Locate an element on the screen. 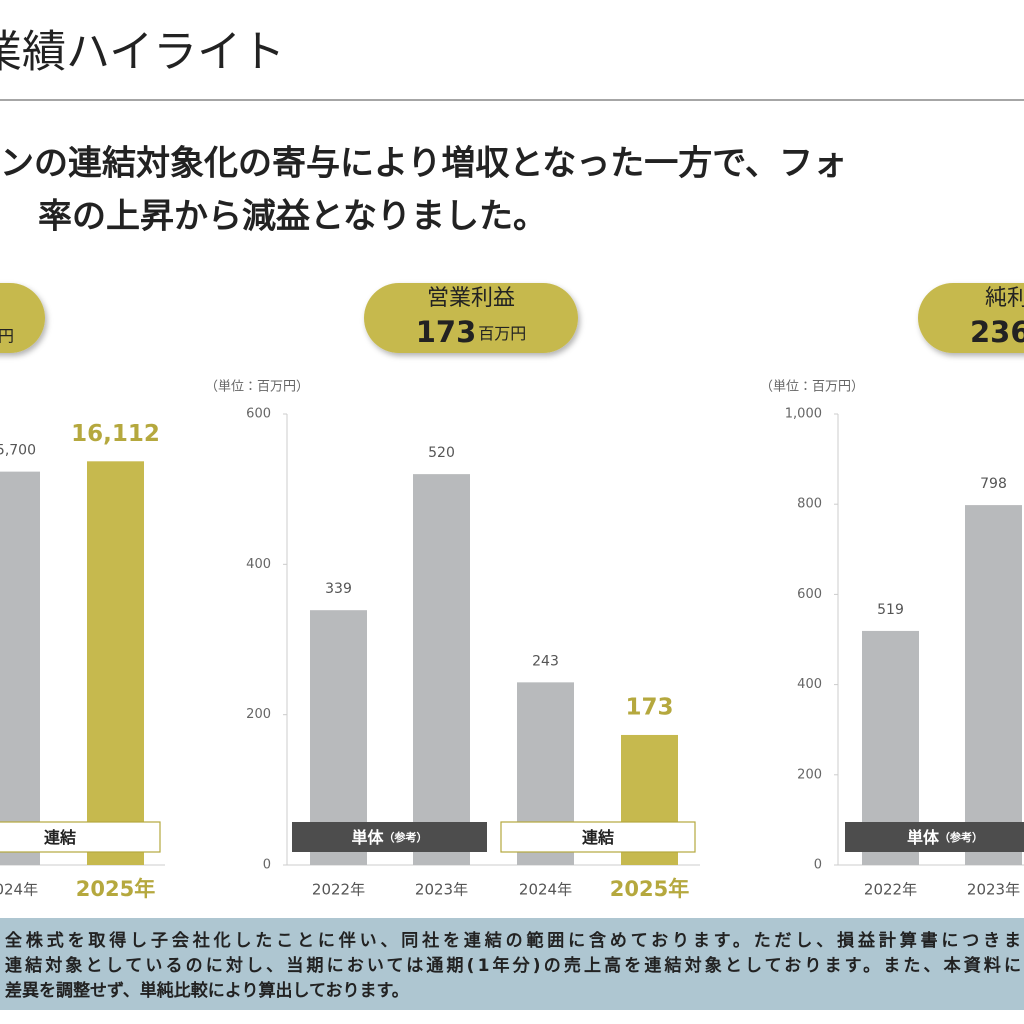 This screenshot has height=1024, width=1024. footnote: 差異を調整せず、単純比較により算出しております。 is located at coordinates (207, 990).